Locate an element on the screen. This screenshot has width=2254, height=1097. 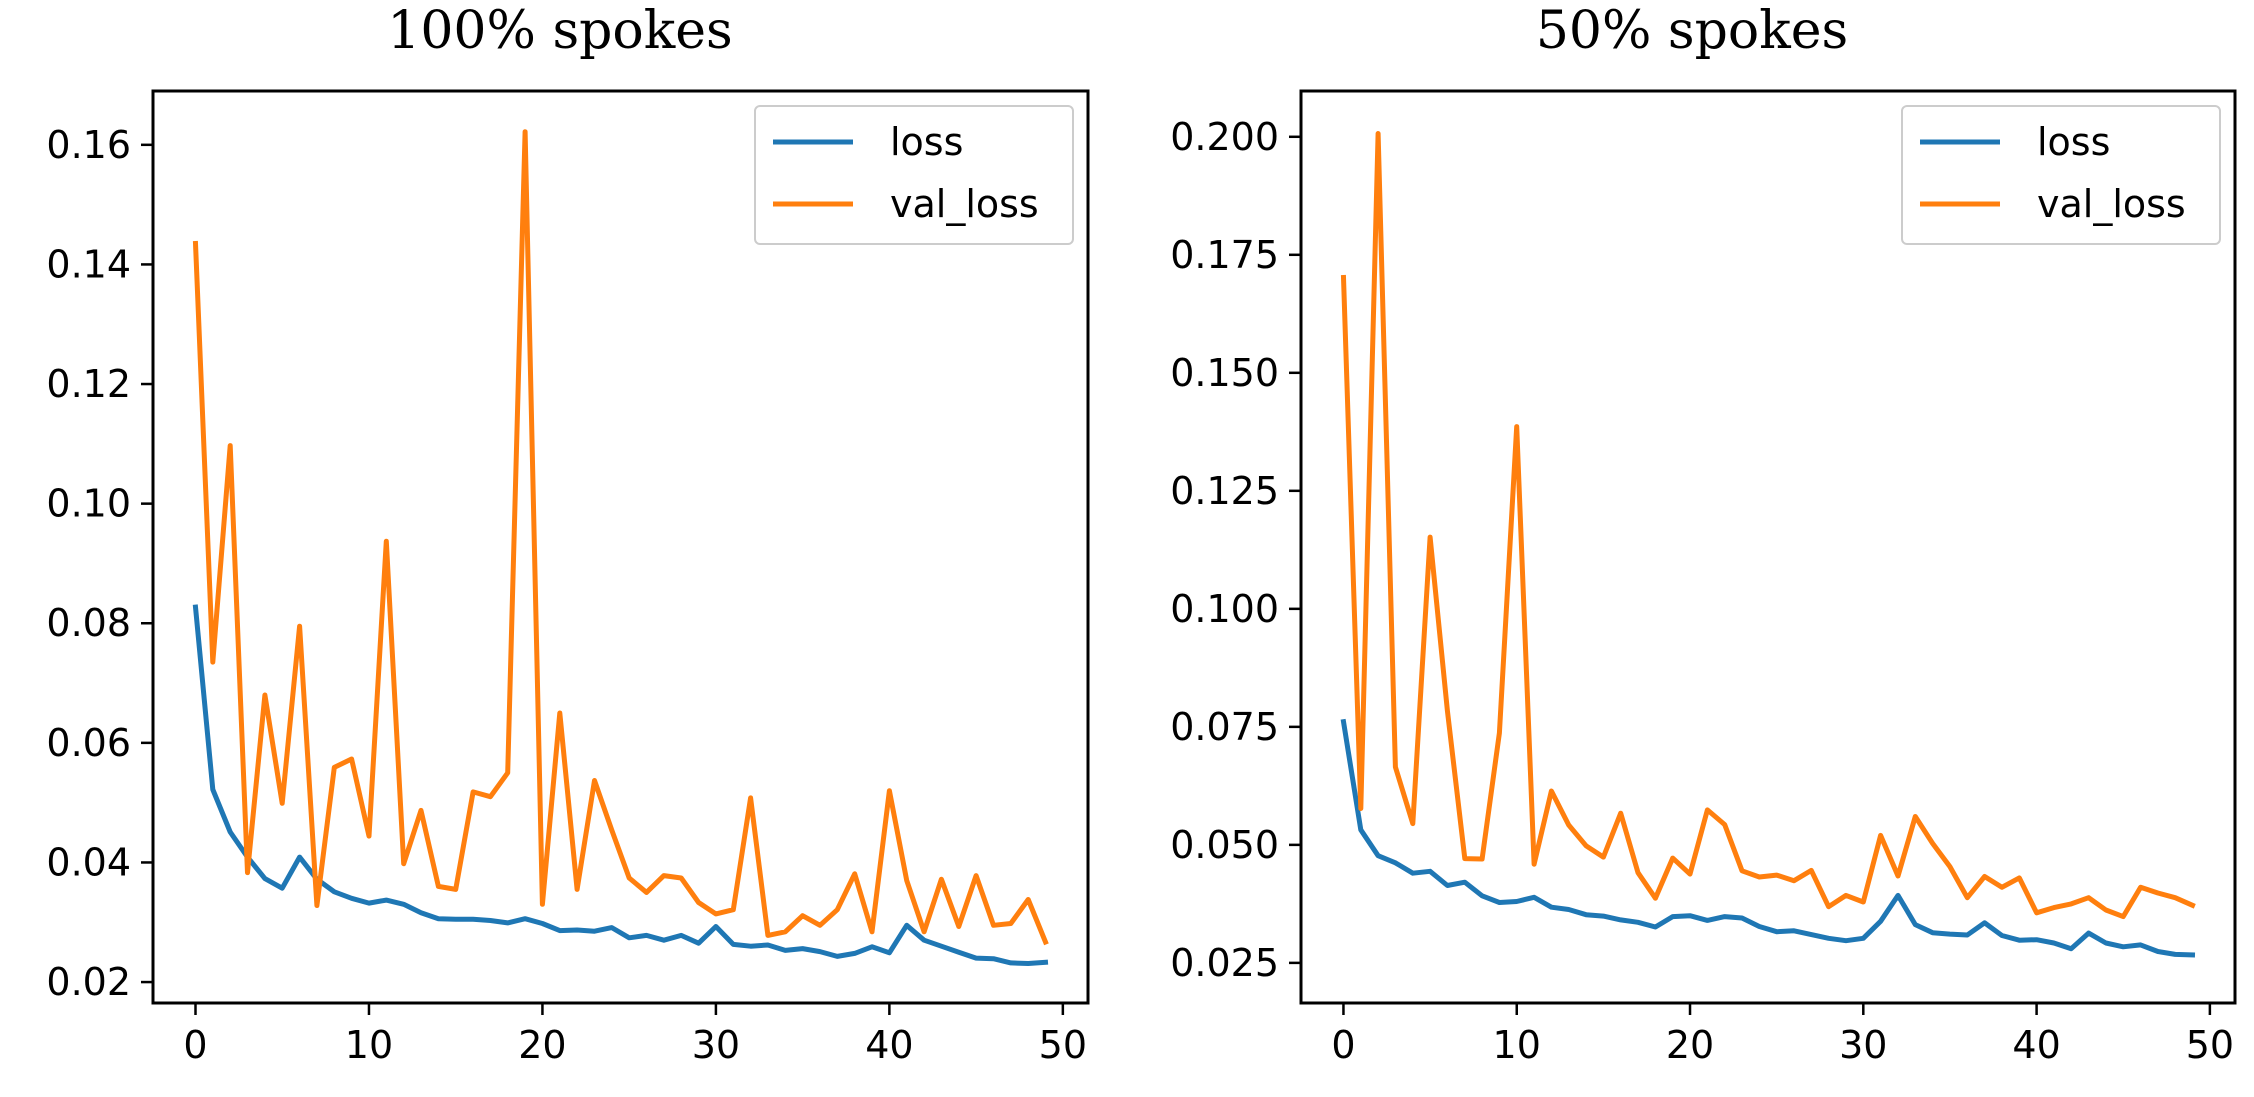
y-tick-label: 0.175 is located at coordinates (1224, 255).